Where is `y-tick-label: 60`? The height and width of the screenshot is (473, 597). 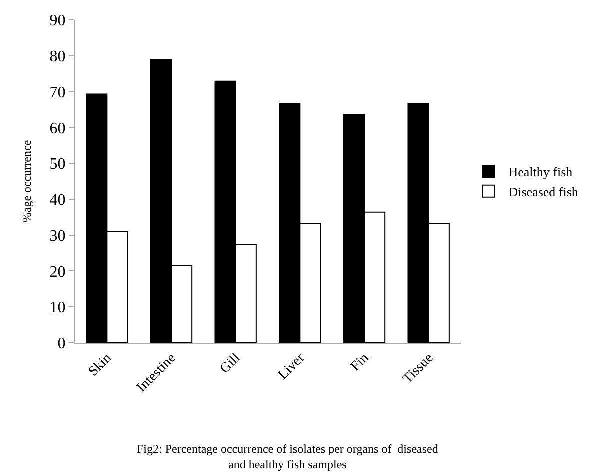 y-tick-label: 60 is located at coordinates (58, 129).